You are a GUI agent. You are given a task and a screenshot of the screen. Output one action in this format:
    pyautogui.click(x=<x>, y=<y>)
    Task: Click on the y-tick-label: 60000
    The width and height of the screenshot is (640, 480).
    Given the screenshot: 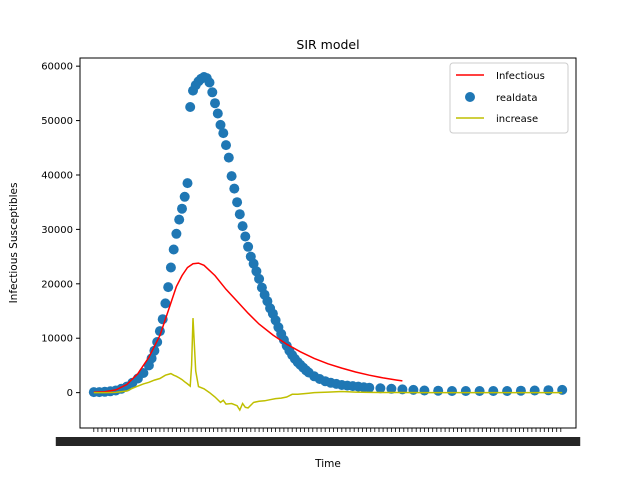 What is the action you would take?
    pyautogui.click(x=57, y=67)
    